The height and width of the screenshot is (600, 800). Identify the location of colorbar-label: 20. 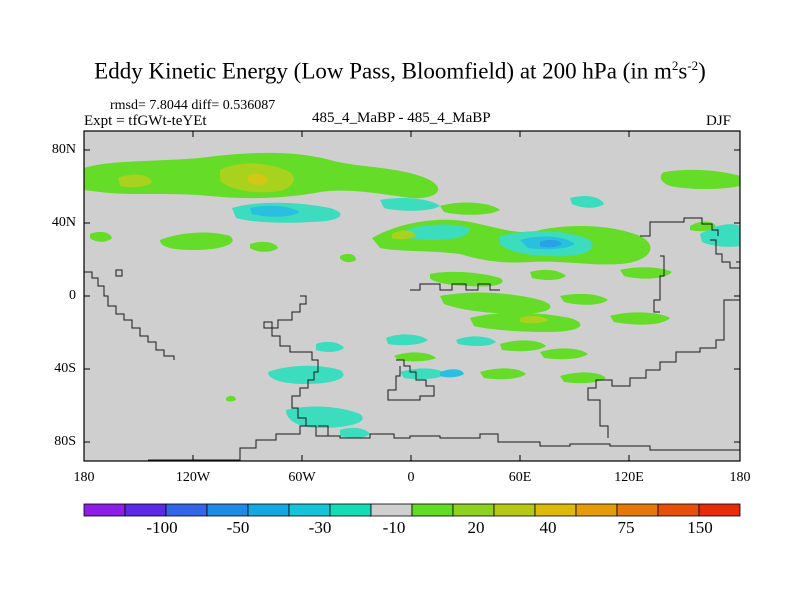
(476, 527).